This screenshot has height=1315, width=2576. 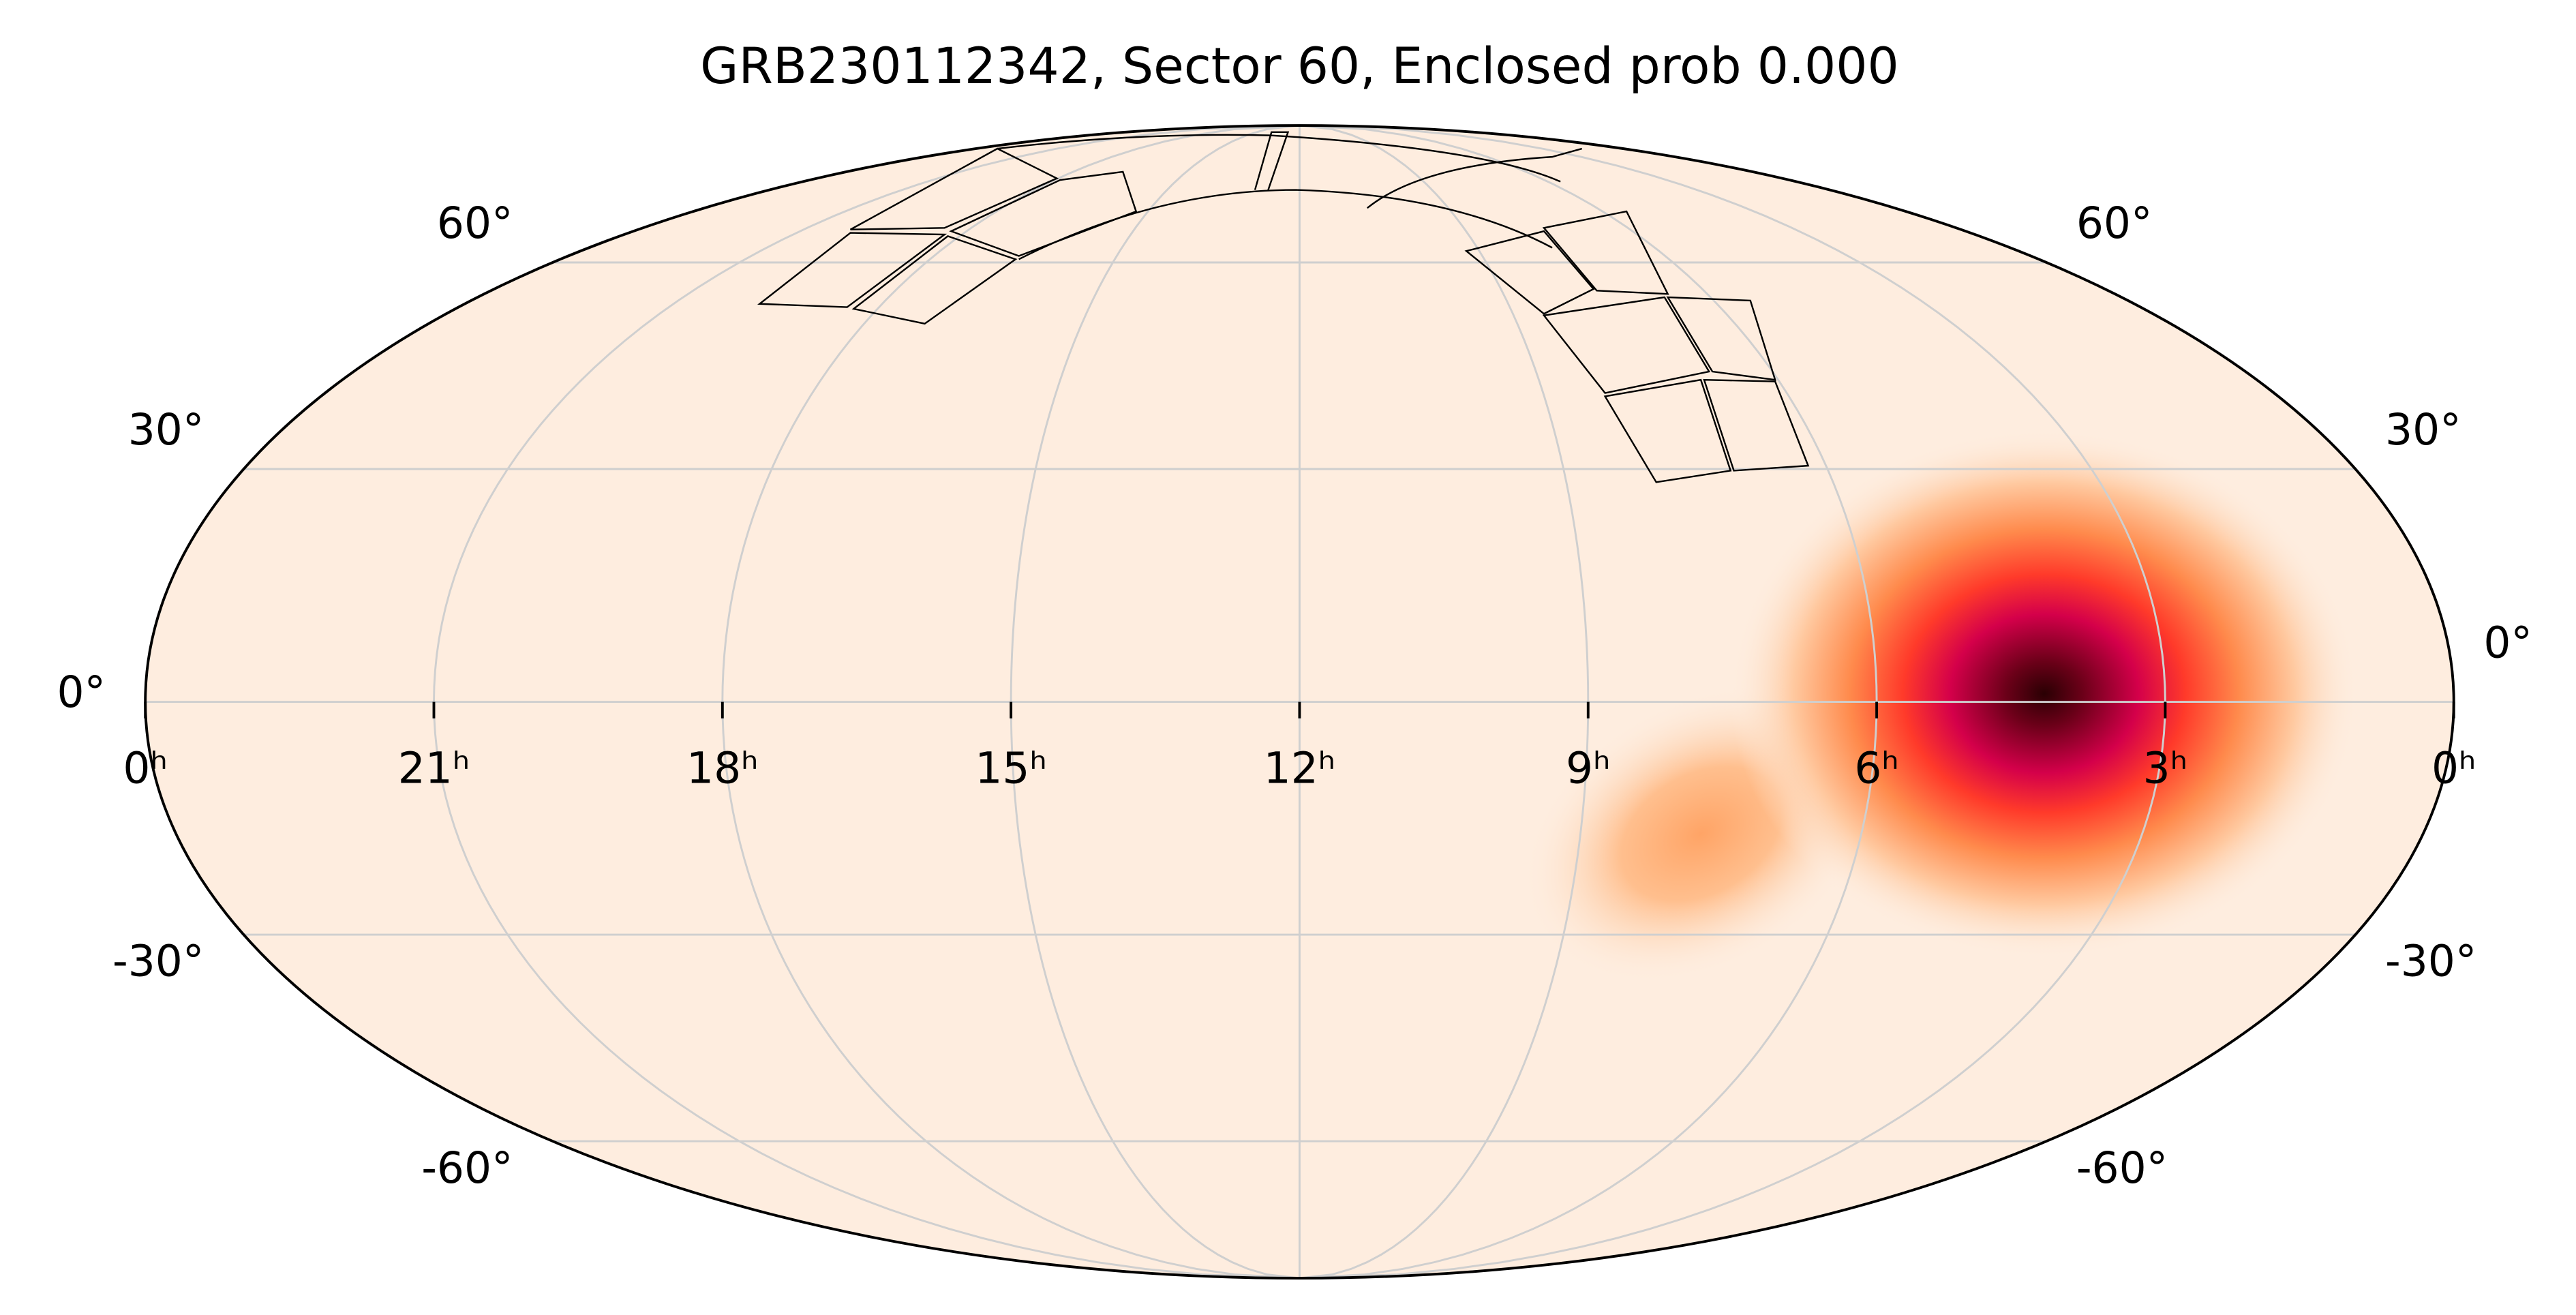 I want to click on x-tick-label: 9ʰ, so click(x=1589, y=768).